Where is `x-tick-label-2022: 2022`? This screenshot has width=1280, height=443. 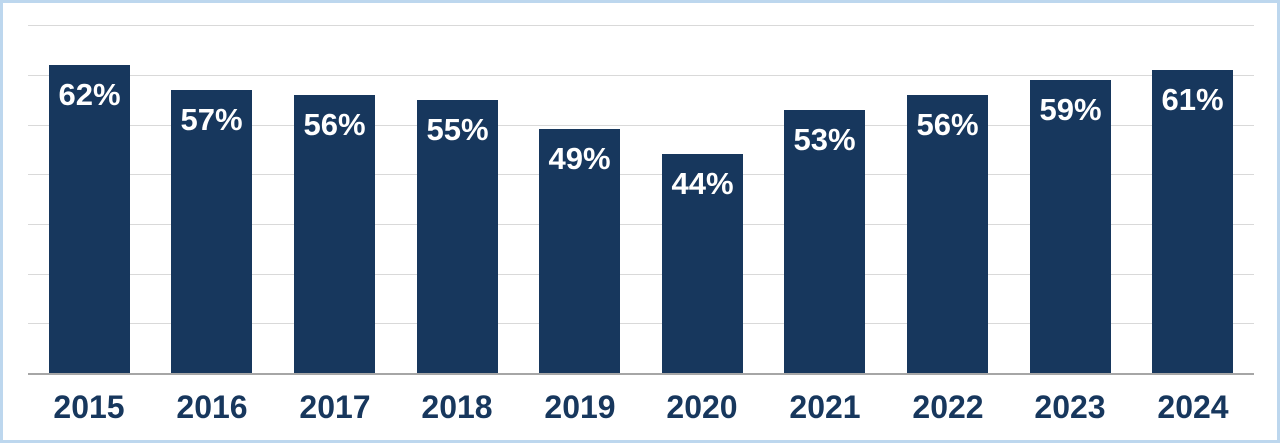 x-tick-label-2022: 2022 is located at coordinates (948, 407).